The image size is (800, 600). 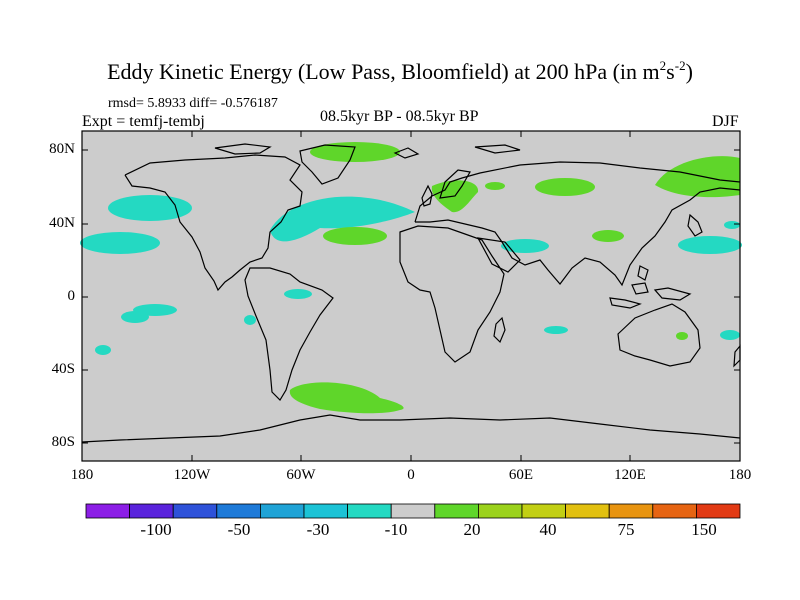 I want to click on colorbar-label: 20, so click(x=472, y=529).